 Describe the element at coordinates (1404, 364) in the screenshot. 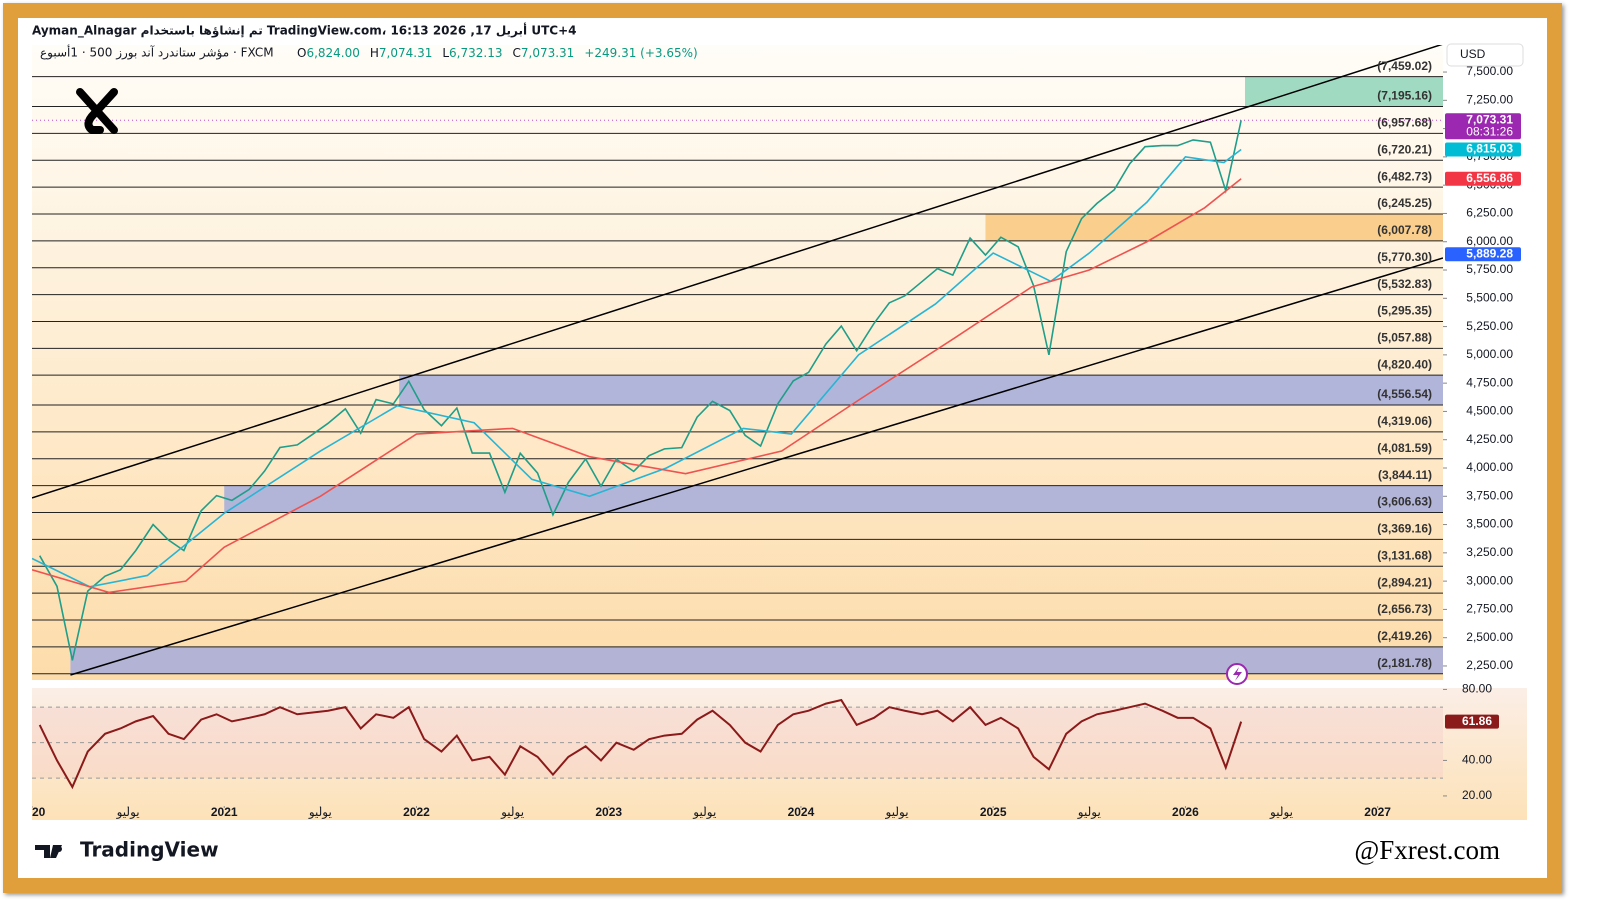

I see `level-label: (4,820.40)` at that location.